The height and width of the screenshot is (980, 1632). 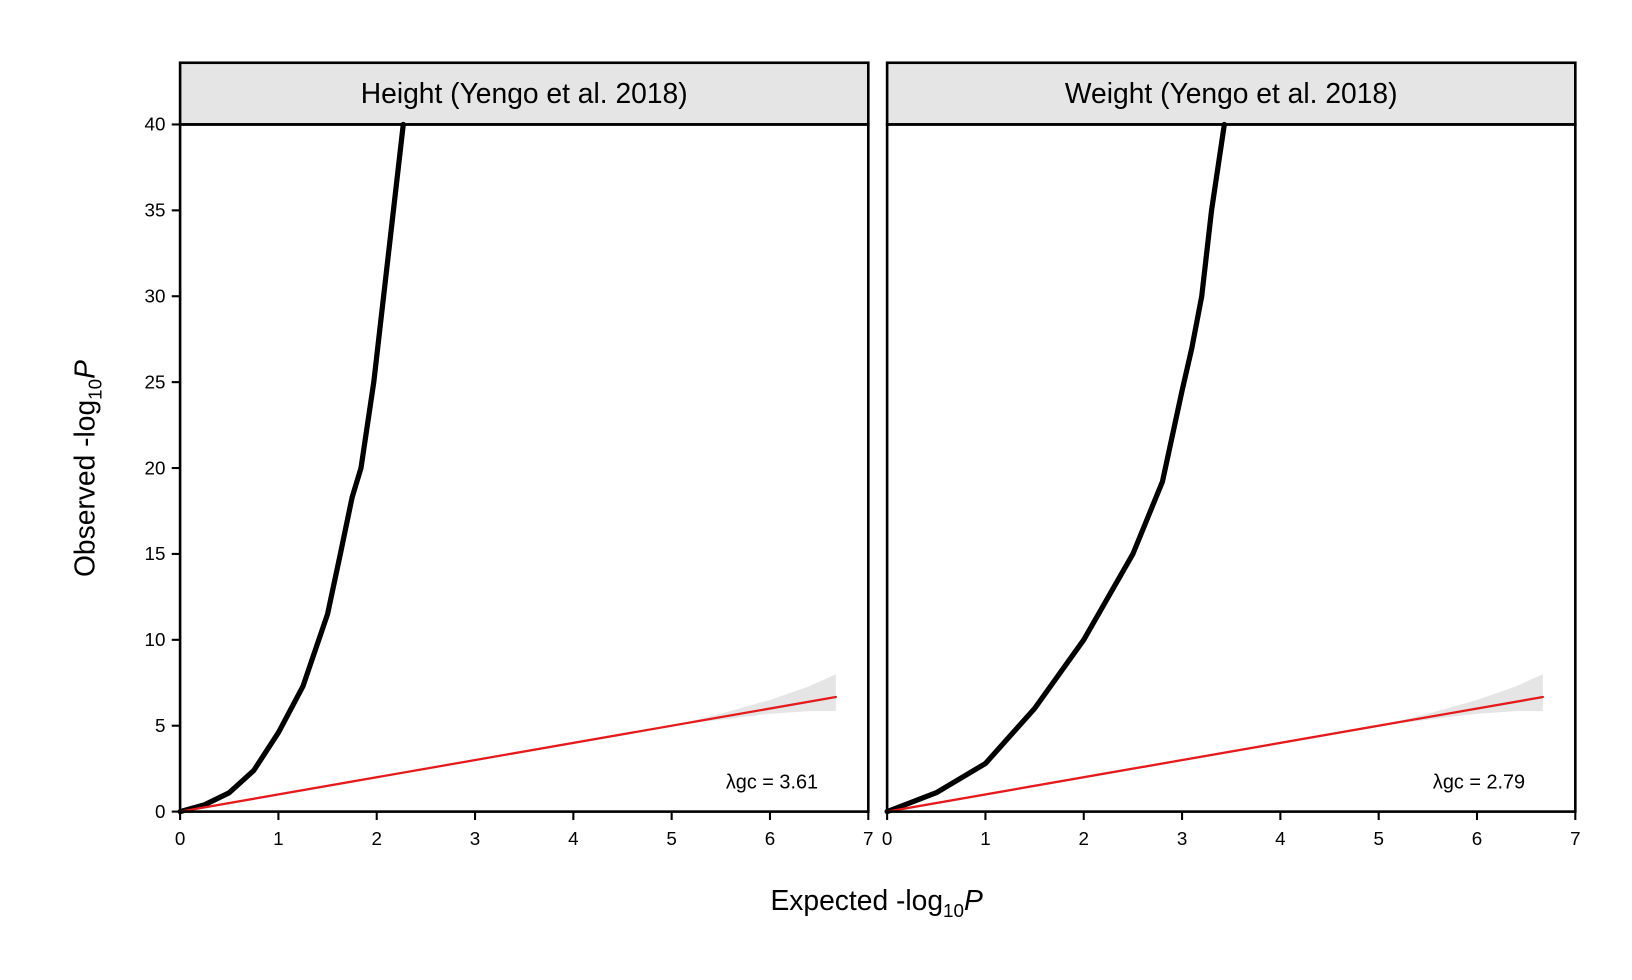 What do you see at coordinates (155, 639) in the screenshot?
I see `y-tick-label: 10` at bounding box center [155, 639].